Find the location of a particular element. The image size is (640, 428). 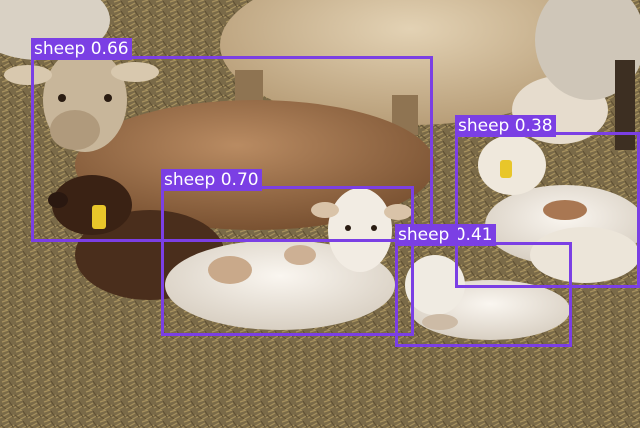

detection-label-sheep-038: sheep 0.38 is located at coordinates (505, 126).